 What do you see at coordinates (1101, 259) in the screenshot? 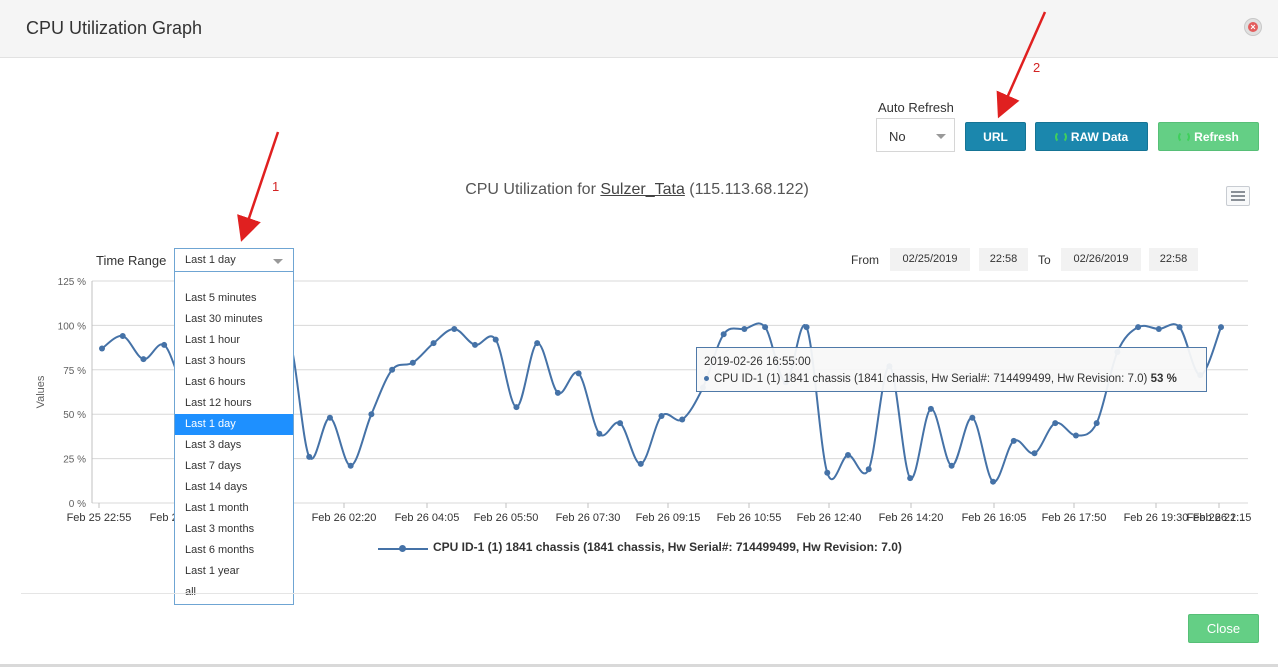
I see `to-date-field: 02/26/2019` at bounding box center [1101, 259].